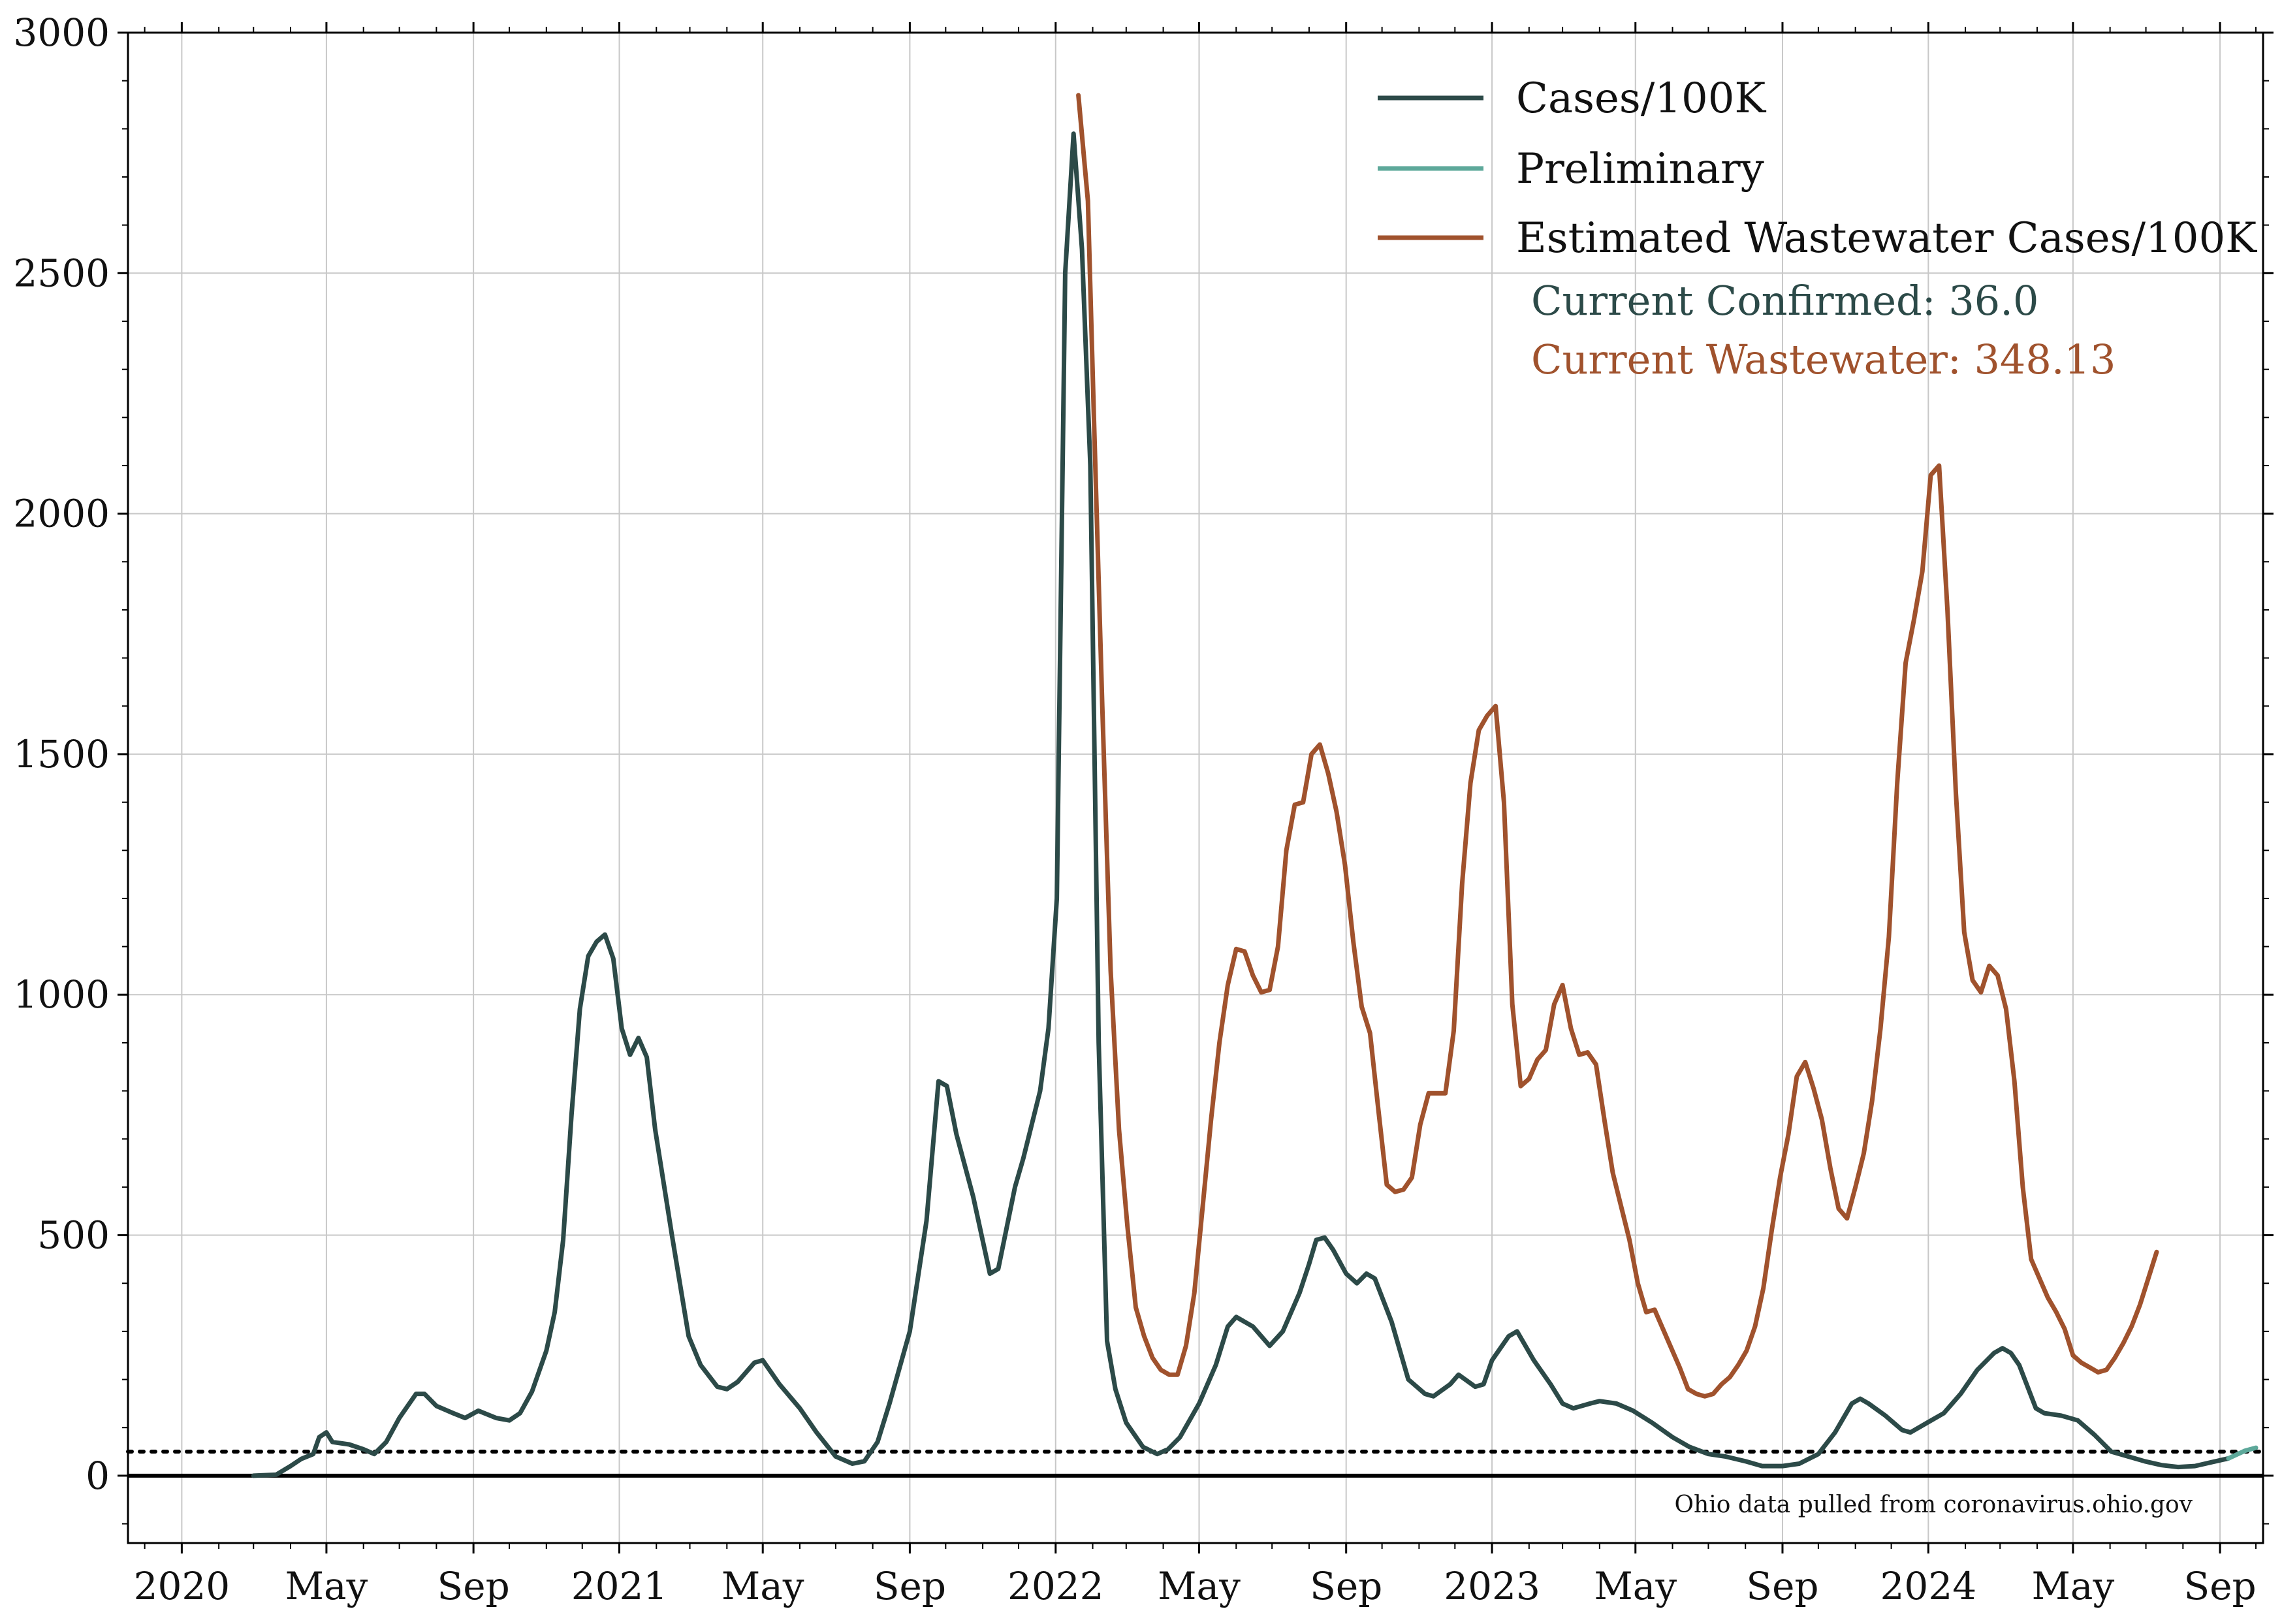  Describe the element at coordinates (1928, 1586) in the screenshot. I see `x-tick-label: 2024` at that location.